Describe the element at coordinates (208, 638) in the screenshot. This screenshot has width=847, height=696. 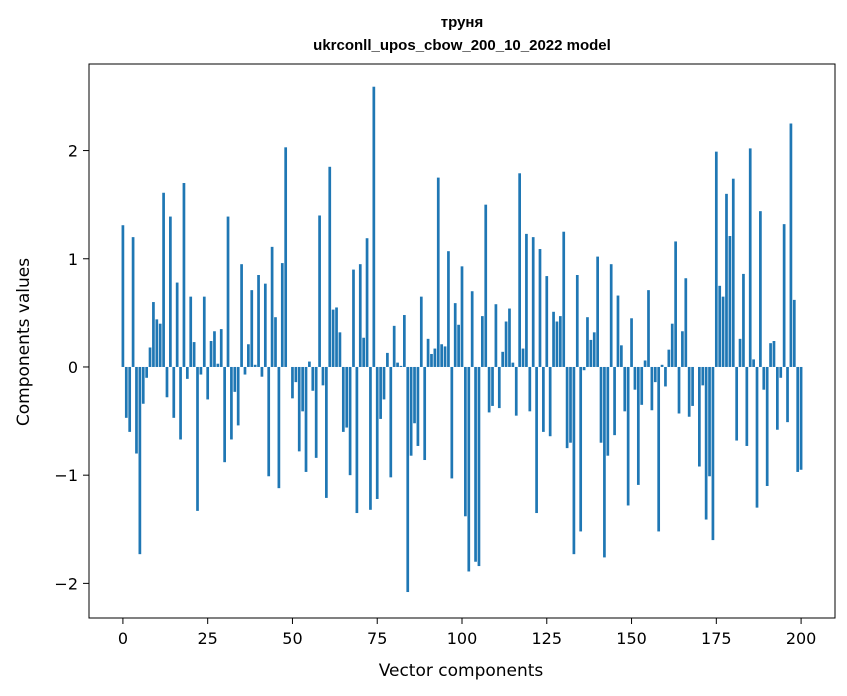
I see `x-tick-label-25: 25` at that location.